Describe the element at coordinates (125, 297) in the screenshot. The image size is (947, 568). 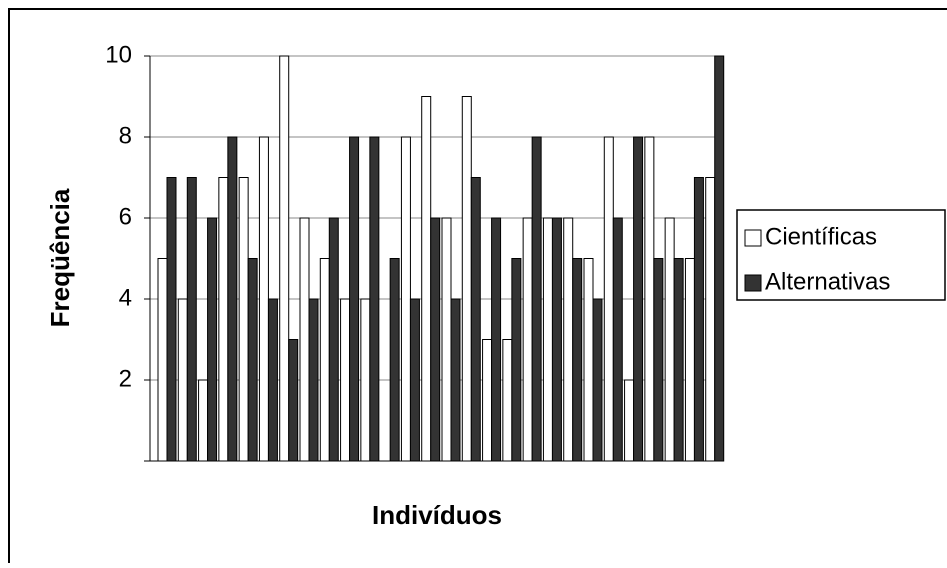
I see `y-tick-label: 4` at that location.